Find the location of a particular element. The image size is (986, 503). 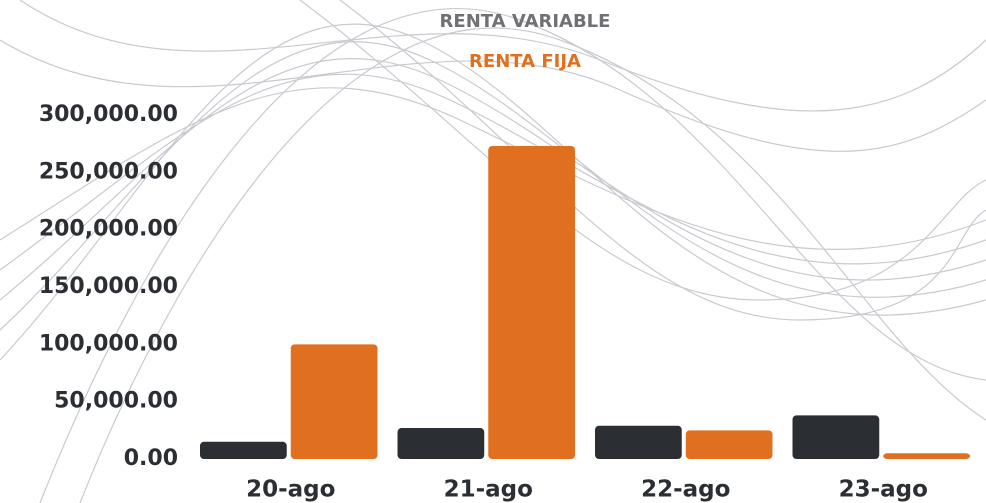

x-tick-label: 22-ago is located at coordinates (685, 490).